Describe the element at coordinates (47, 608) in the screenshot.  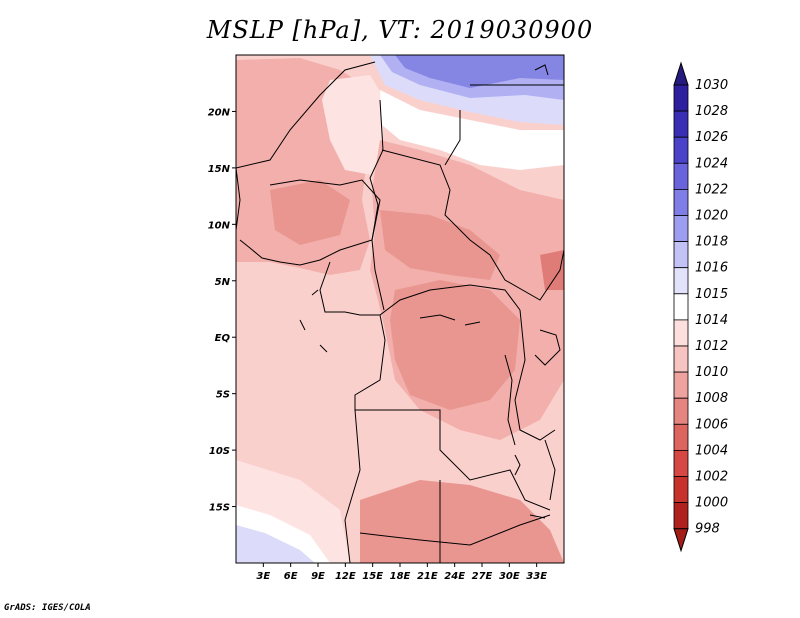
I see `grads-credit: GrADS: IGES/COLA` at that location.